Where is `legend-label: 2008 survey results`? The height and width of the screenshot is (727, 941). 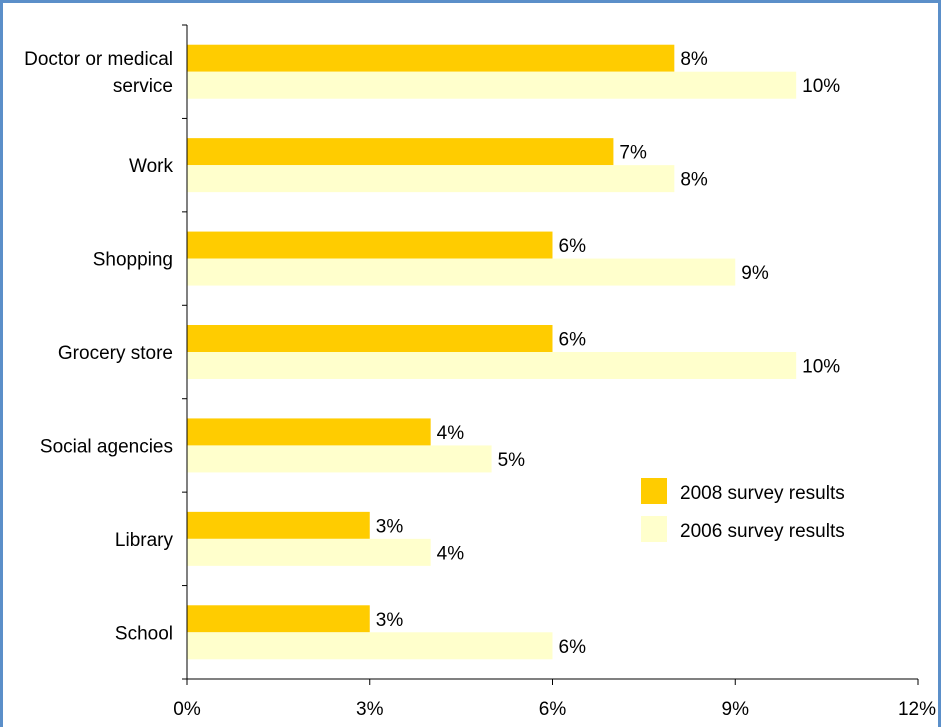
legend-label: 2008 survey results is located at coordinates (762, 493).